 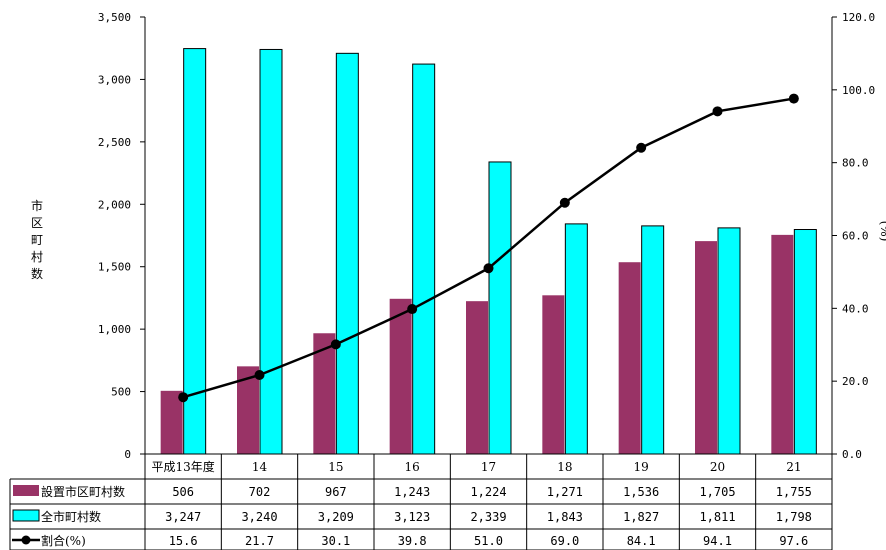 What do you see at coordinates (114, 267) in the screenshot?
I see `left-tick-label: 1,500` at bounding box center [114, 267].